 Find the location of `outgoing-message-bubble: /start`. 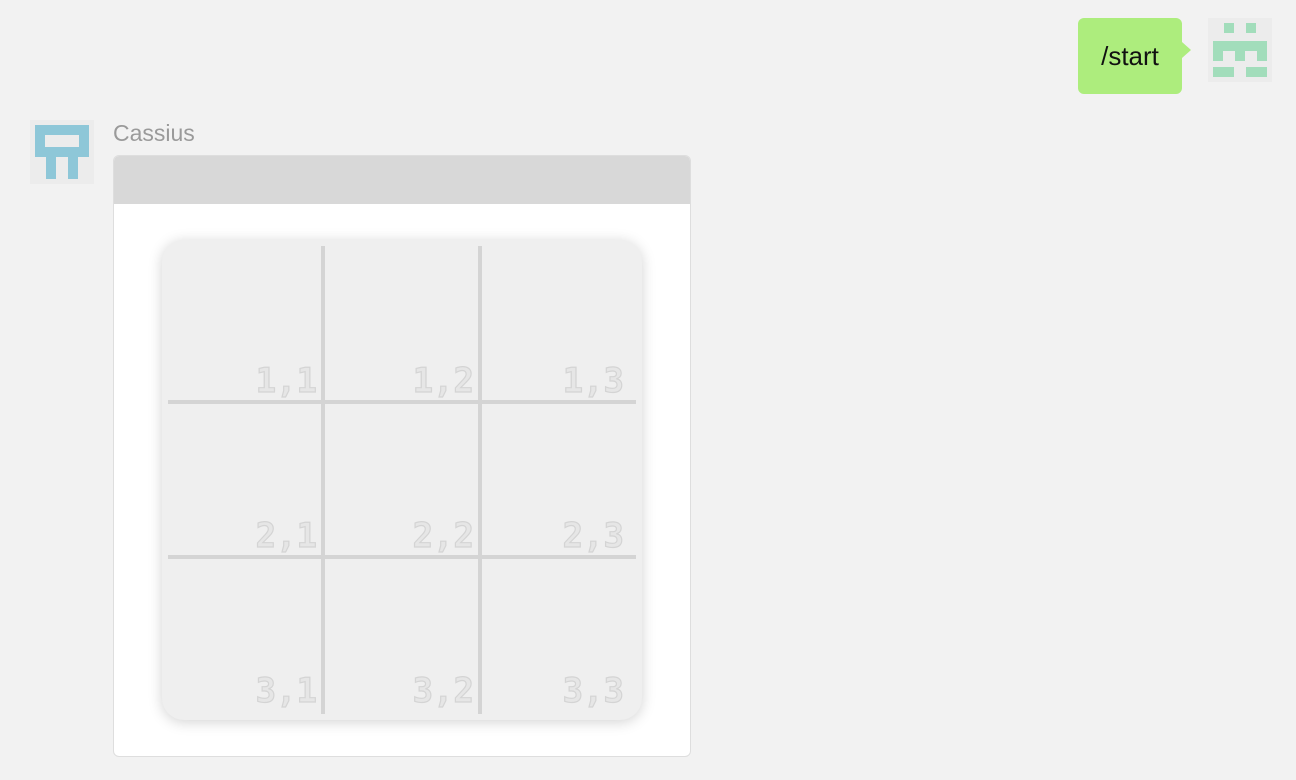

outgoing-message-bubble: /start is located at coordinates (1134, 56).